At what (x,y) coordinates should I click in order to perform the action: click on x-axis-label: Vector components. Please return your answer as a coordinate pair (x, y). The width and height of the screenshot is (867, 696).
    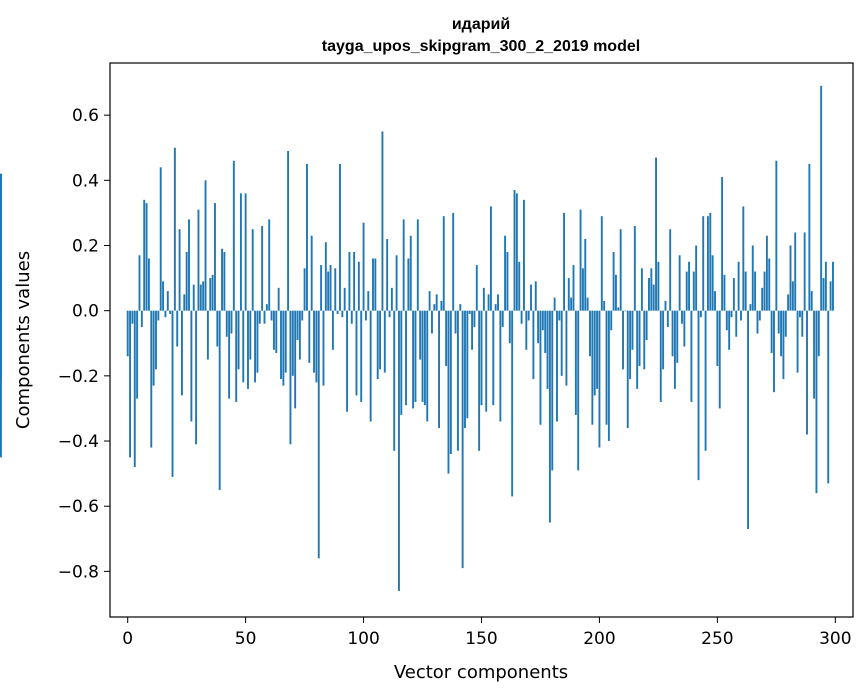
    Looking at the image, I should click on (481, 672).